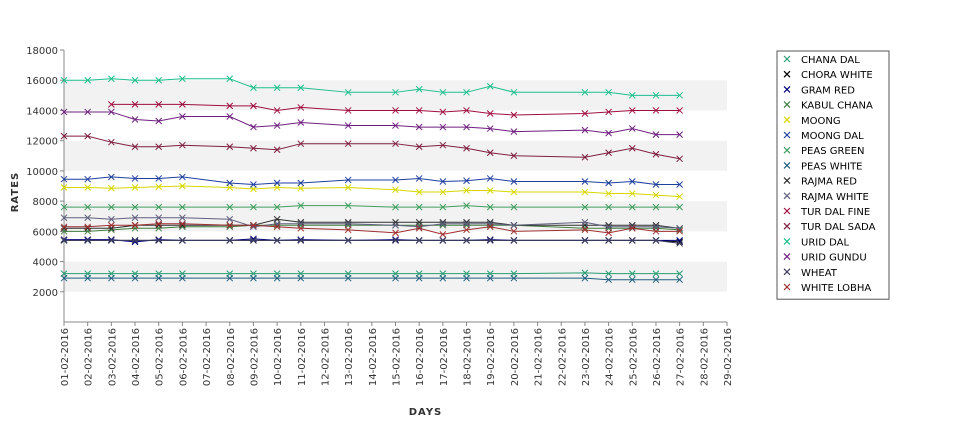 This screenshot has width=975, height=429. I want to click on series-peas-green, so click(371, 206).